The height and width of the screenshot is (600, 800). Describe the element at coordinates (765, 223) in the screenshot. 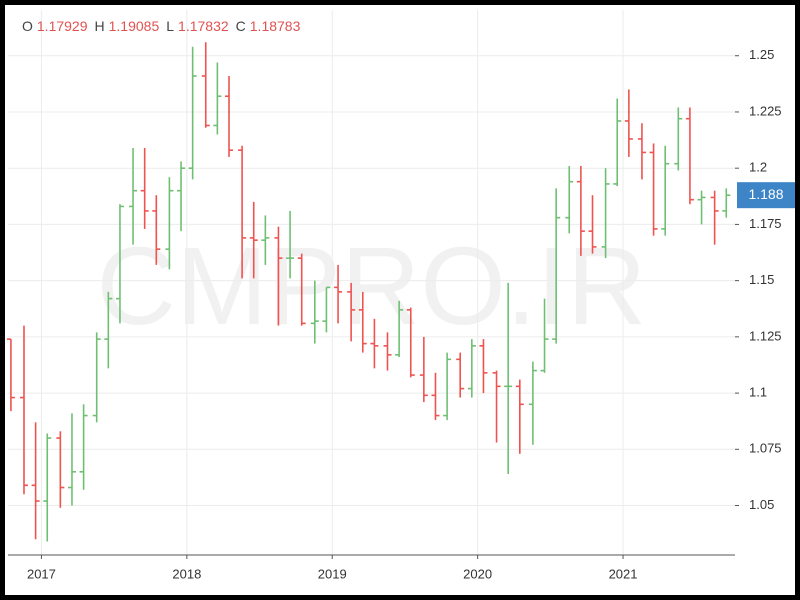

I see `y-tick-label: 1.175` at that location.